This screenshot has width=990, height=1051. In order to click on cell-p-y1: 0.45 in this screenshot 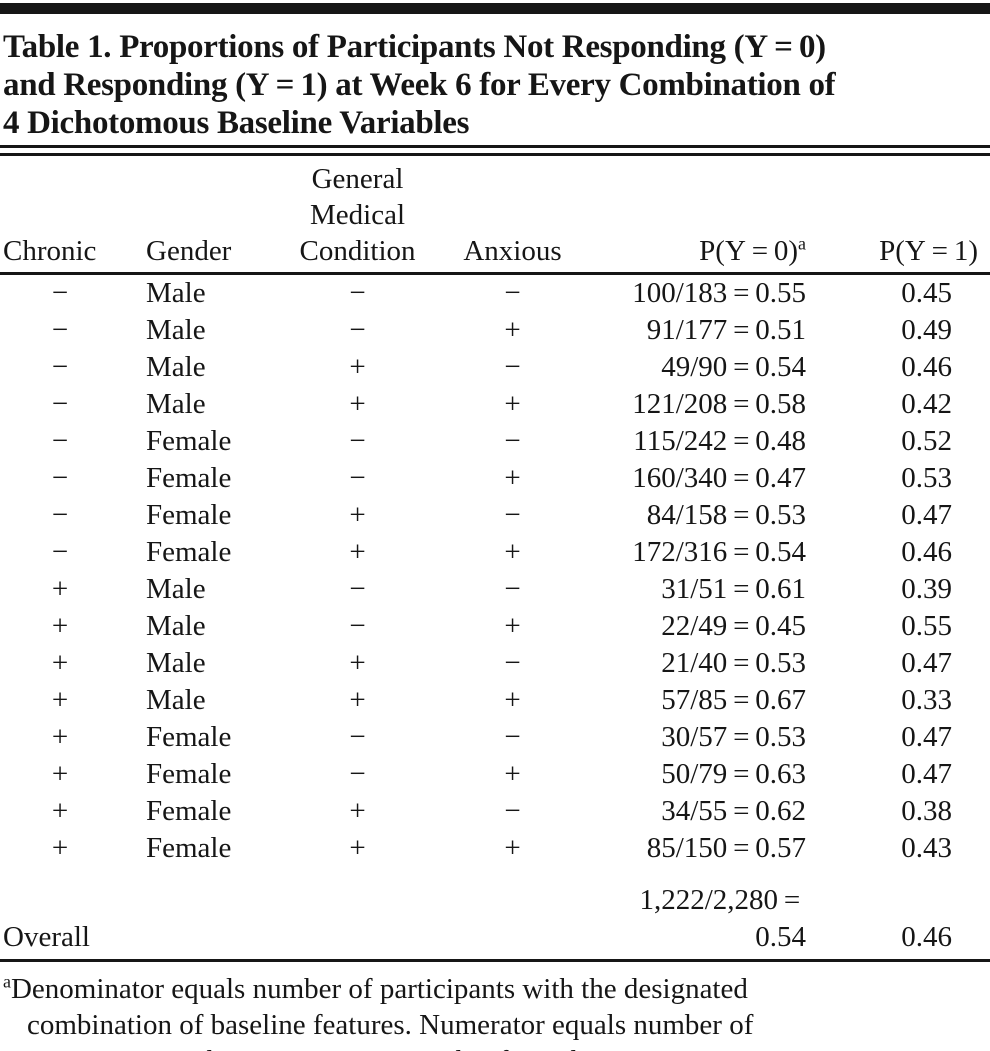, I will do `click(926, 293)`.